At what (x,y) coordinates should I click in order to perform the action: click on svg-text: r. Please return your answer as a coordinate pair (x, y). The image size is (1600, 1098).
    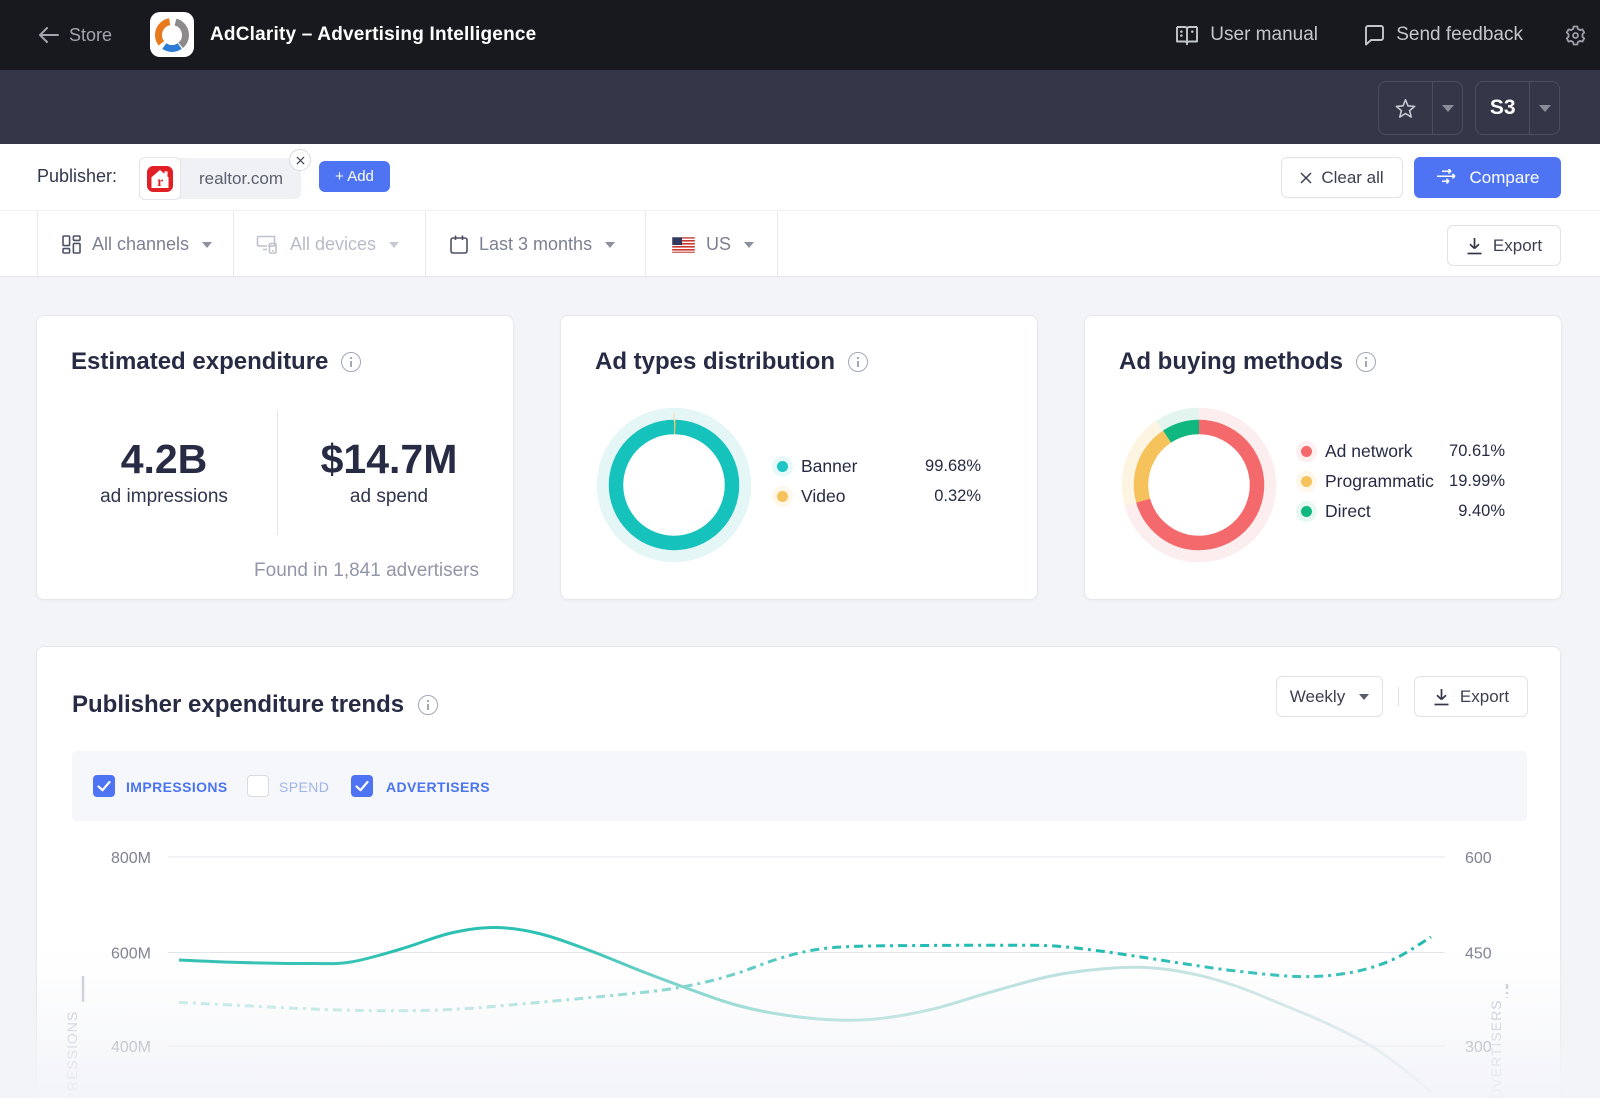
    Looking at the image, I should click on (160, 181).